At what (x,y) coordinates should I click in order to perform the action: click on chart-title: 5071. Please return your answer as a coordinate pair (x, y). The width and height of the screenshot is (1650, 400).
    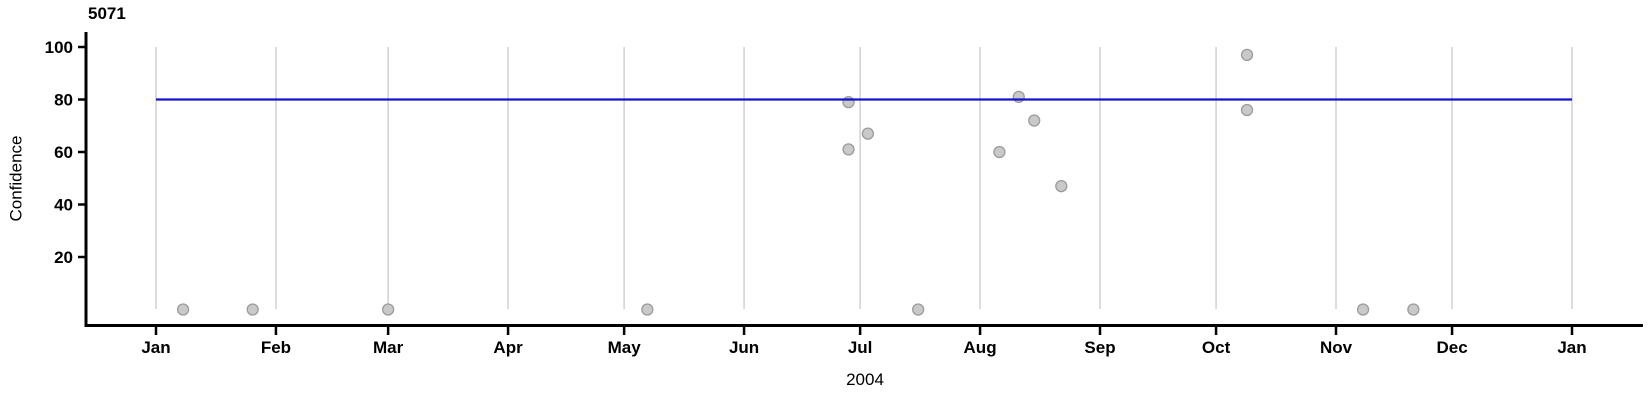
    Looking at the image, I should click on (107, 13).